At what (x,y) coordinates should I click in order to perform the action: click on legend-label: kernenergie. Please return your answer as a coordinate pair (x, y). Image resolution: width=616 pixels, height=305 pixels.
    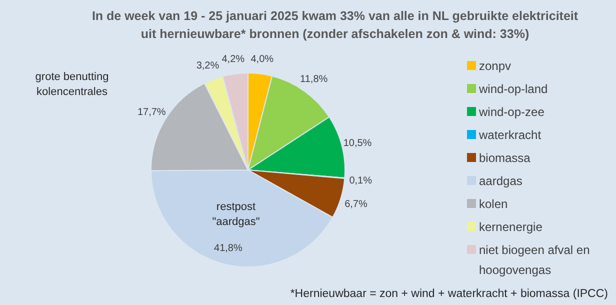
    Looking at the image, I should click on (511, 227).